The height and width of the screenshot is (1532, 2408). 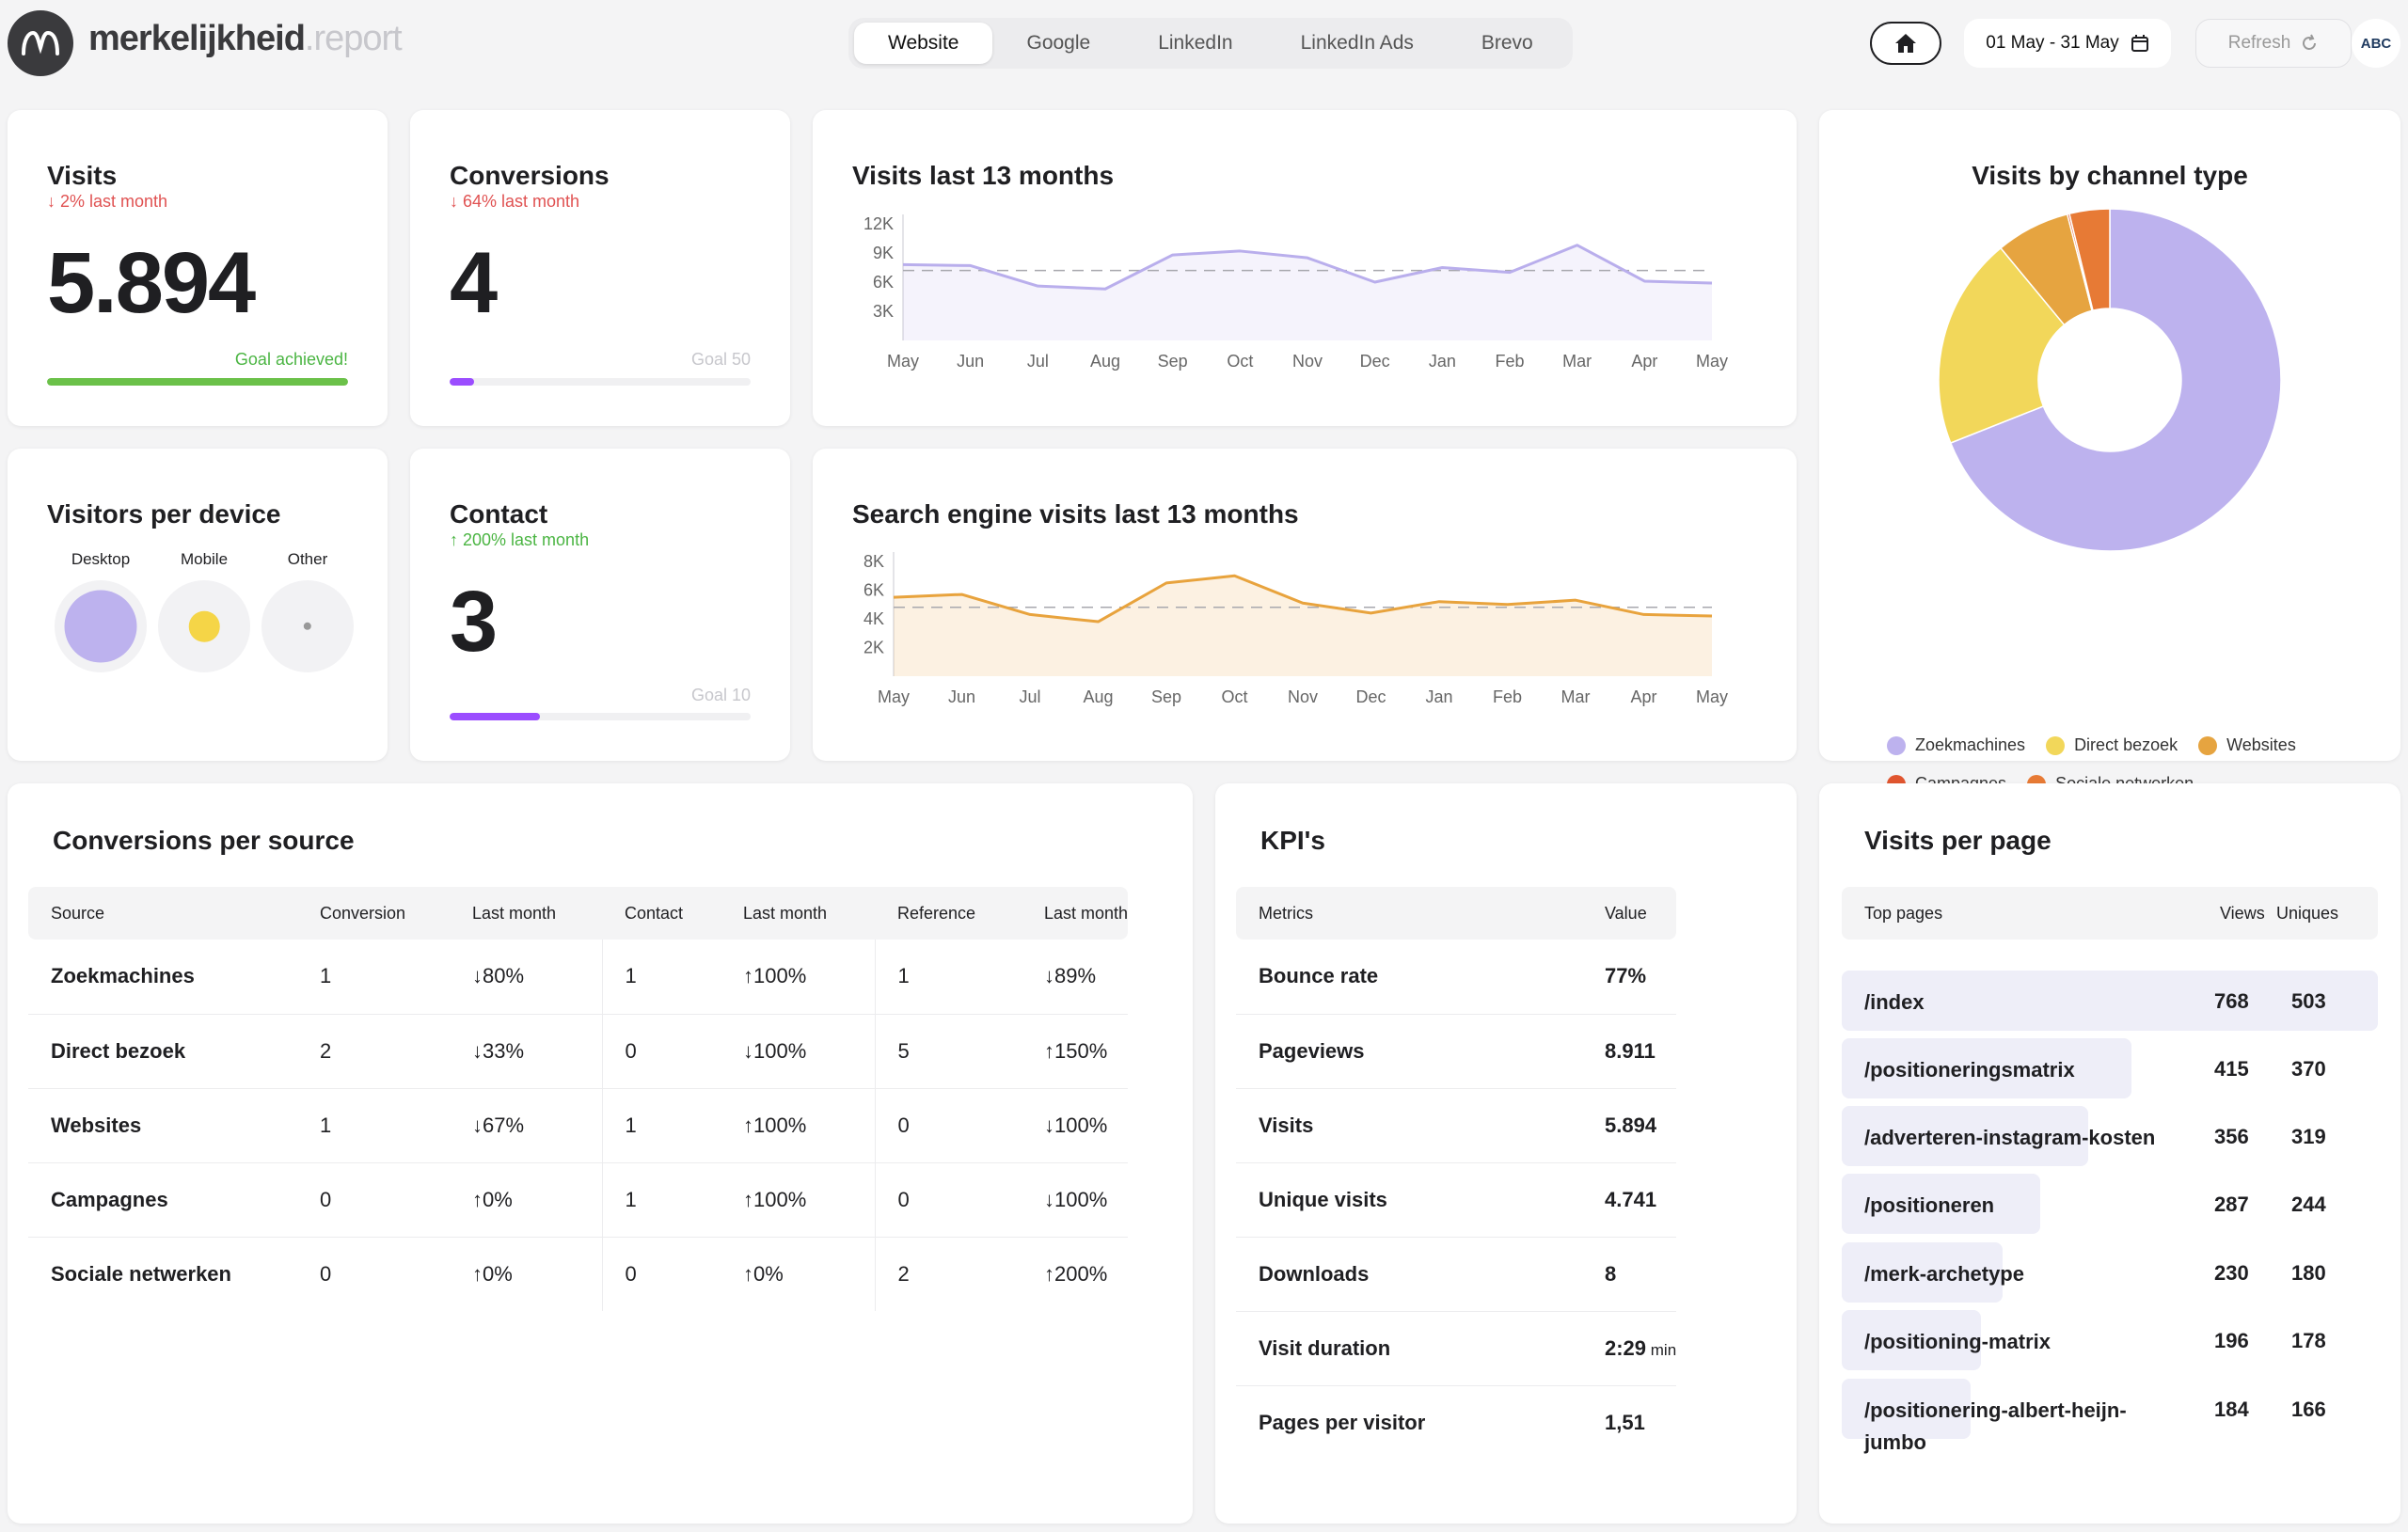 I want to click on device-other: Other, so click(x=308, y=611).